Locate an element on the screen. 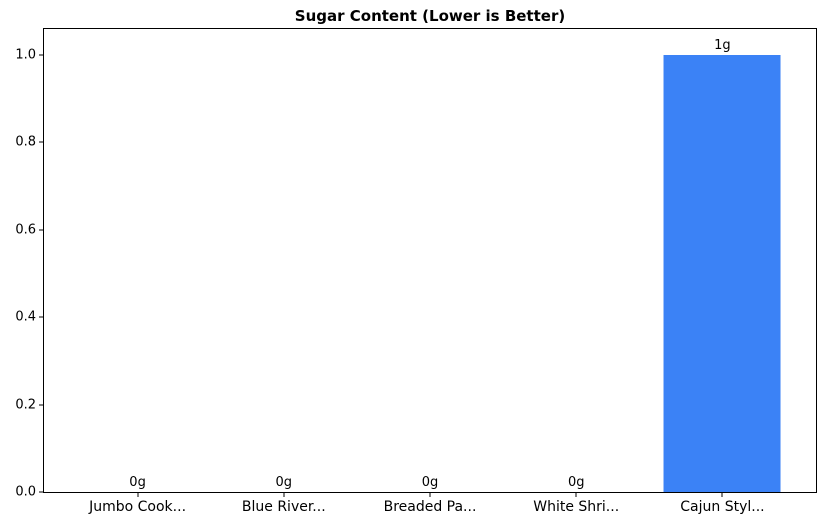 This screenshot has width=826, height=528. chart-title: Sugar Content (Lower is Better) is located at coordinates (430, 16).